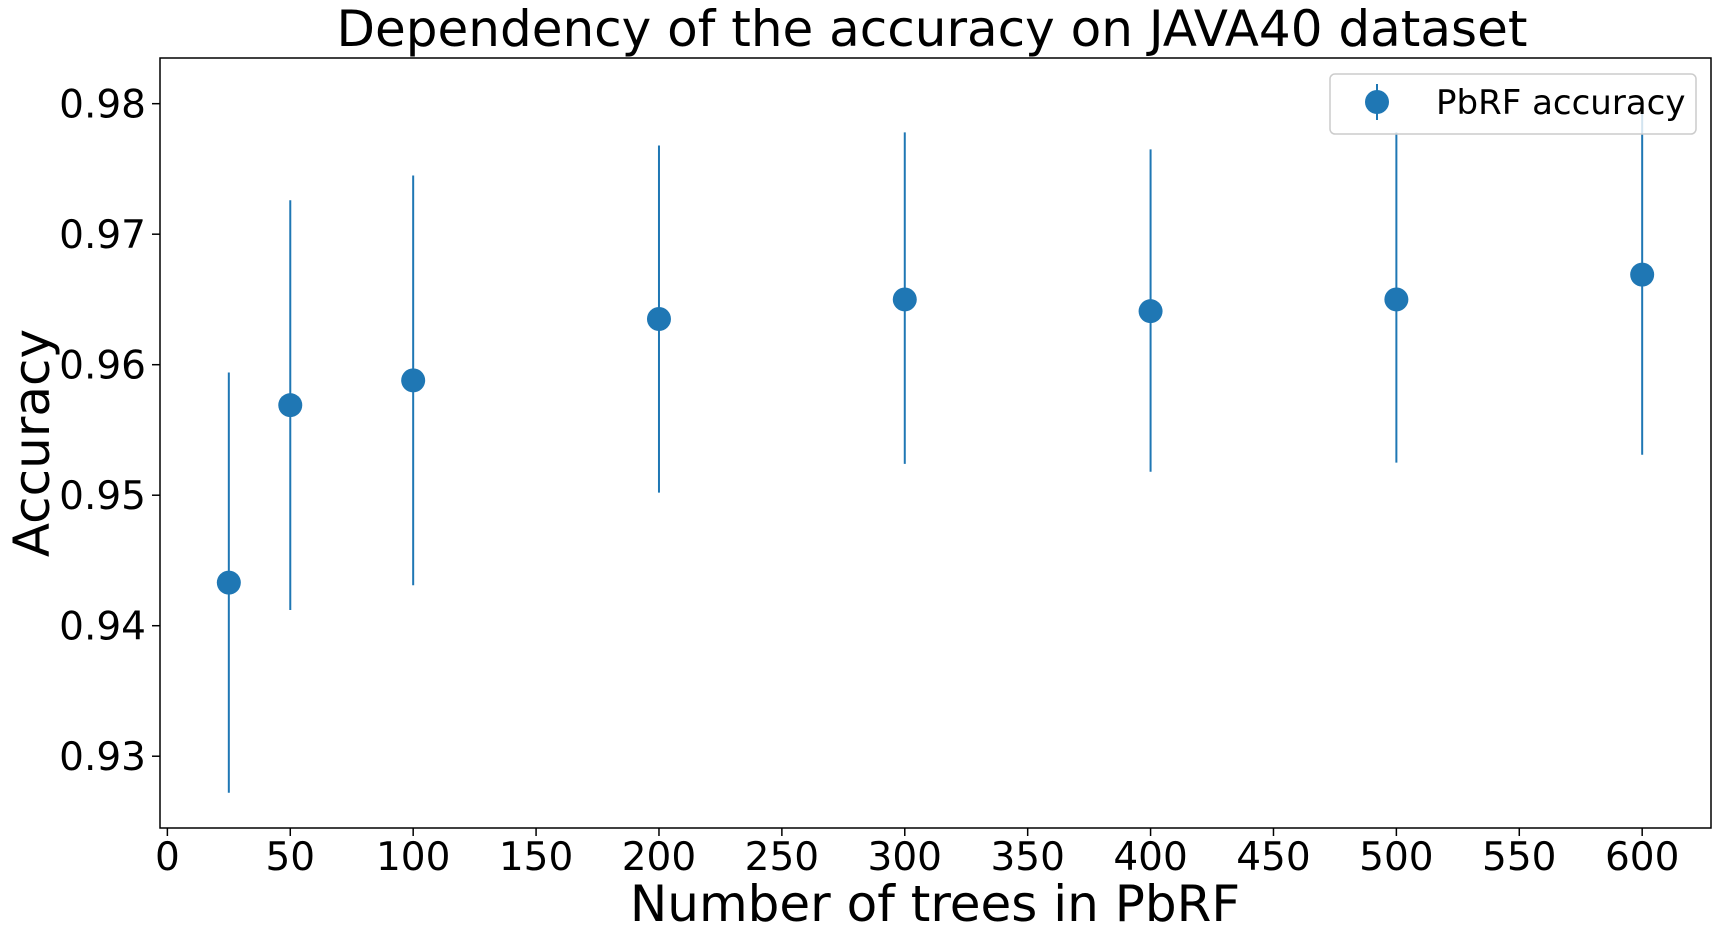 The width and height of the screenshot is (1719, 939). I want to click on x-axis-ticks: 0 50 100 150 200 250 300 350 400 450 500 550 600, so click(917, 854).